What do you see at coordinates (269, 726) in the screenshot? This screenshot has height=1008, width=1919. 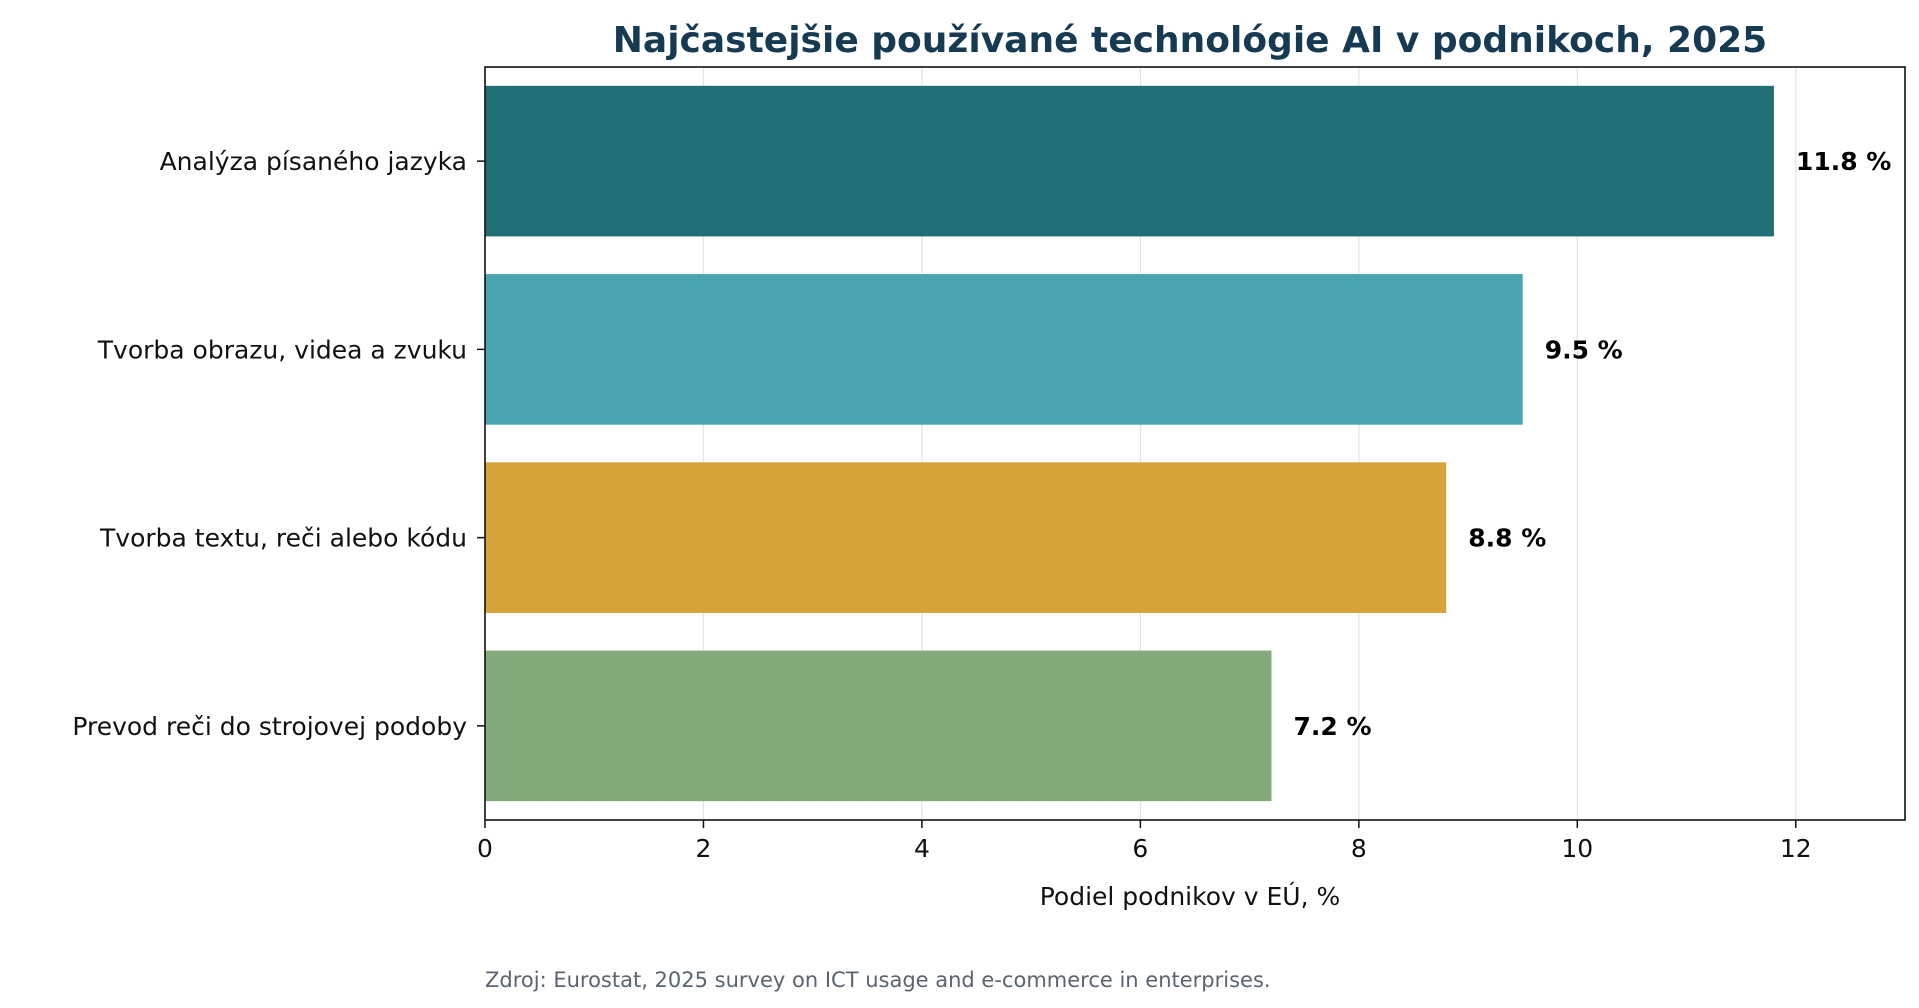 I see `category-label-3: Prevod reči do strojovej podoby` at bounding box center [269, 726].